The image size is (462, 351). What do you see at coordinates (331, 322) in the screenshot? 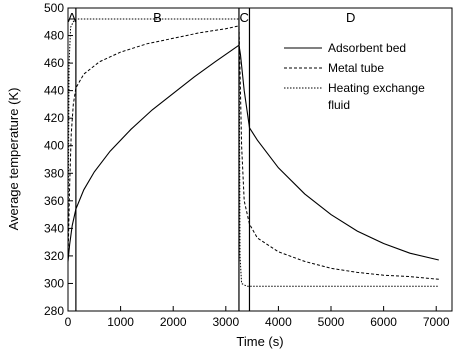
I see `x-tick-label: 5000` at bounding box center [331, 322].